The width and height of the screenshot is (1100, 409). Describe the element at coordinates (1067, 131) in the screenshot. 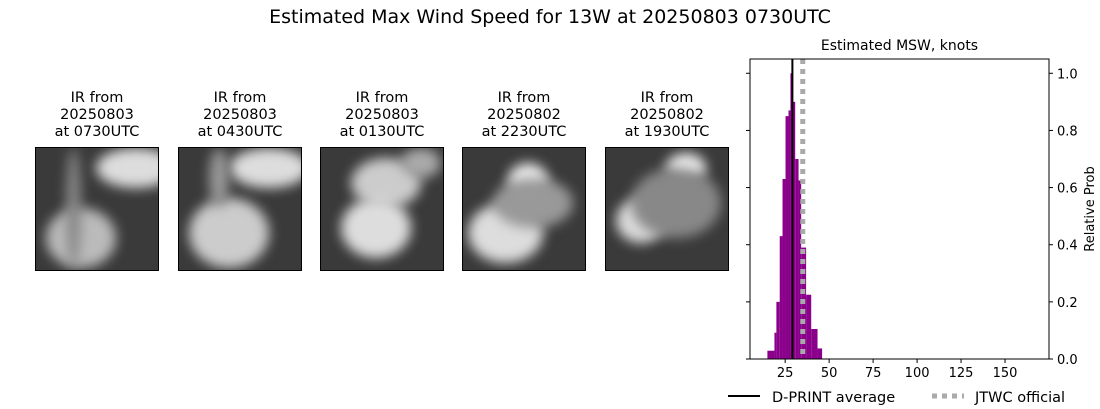

I see `y-tick-label: 0.8` at that location.